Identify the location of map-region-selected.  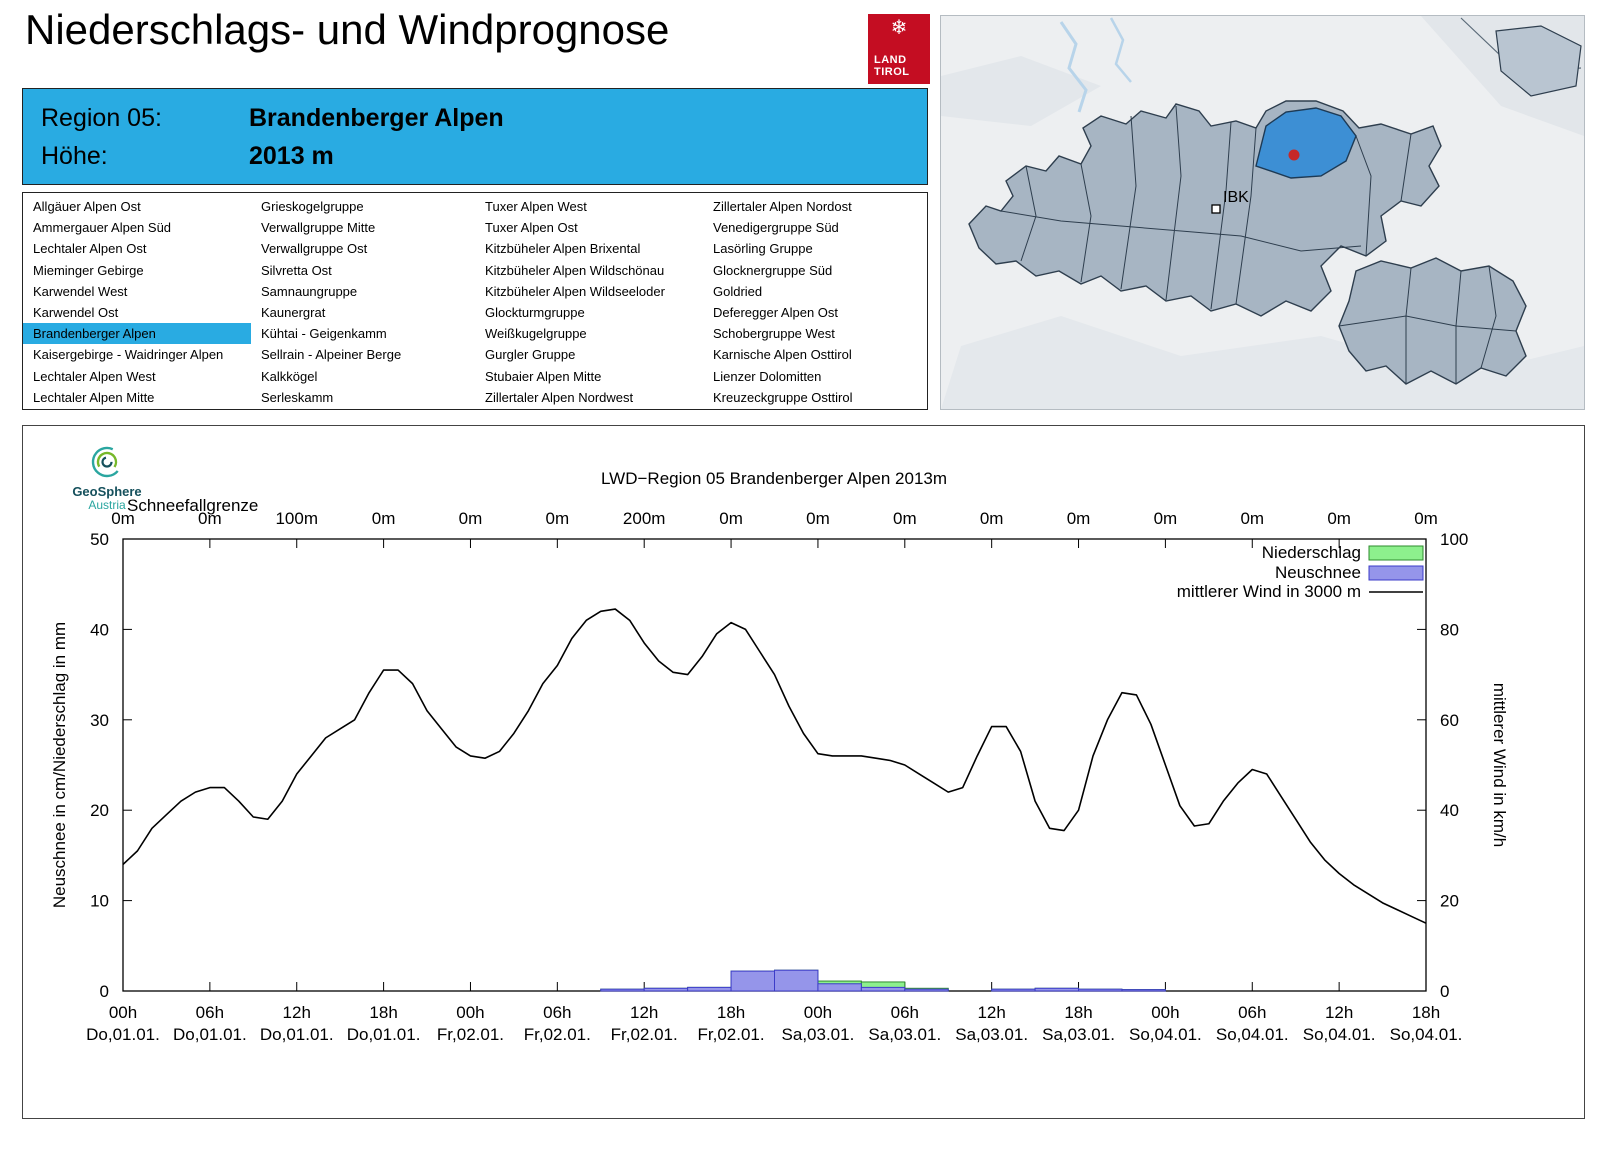
(1306, 143).